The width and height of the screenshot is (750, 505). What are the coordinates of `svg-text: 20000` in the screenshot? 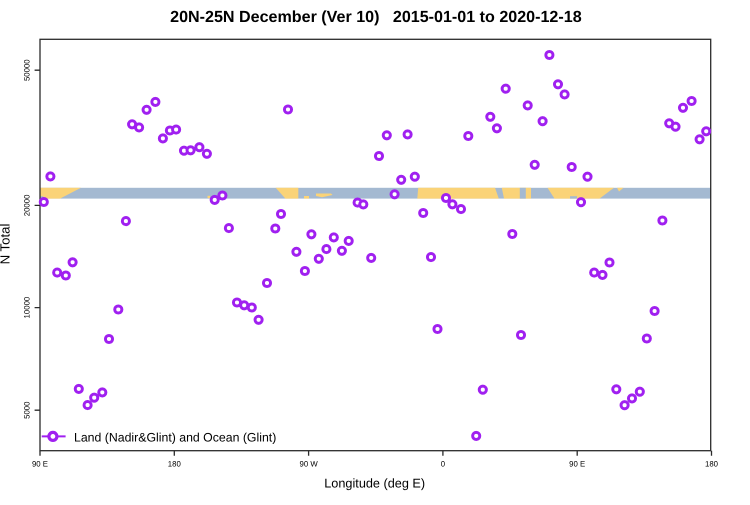 It's located at (27, 205).